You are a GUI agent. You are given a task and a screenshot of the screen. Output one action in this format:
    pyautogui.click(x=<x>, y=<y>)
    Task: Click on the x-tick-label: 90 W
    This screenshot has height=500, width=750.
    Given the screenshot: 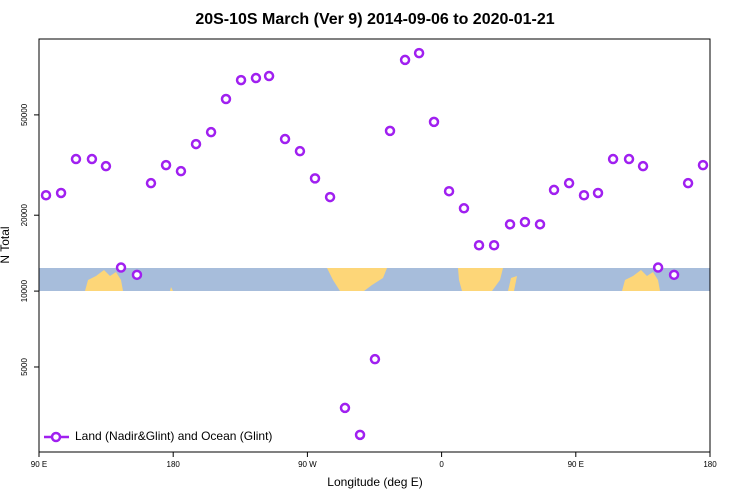 What is the action you would take?
    pyautogui.click(x=307, y=464)
    